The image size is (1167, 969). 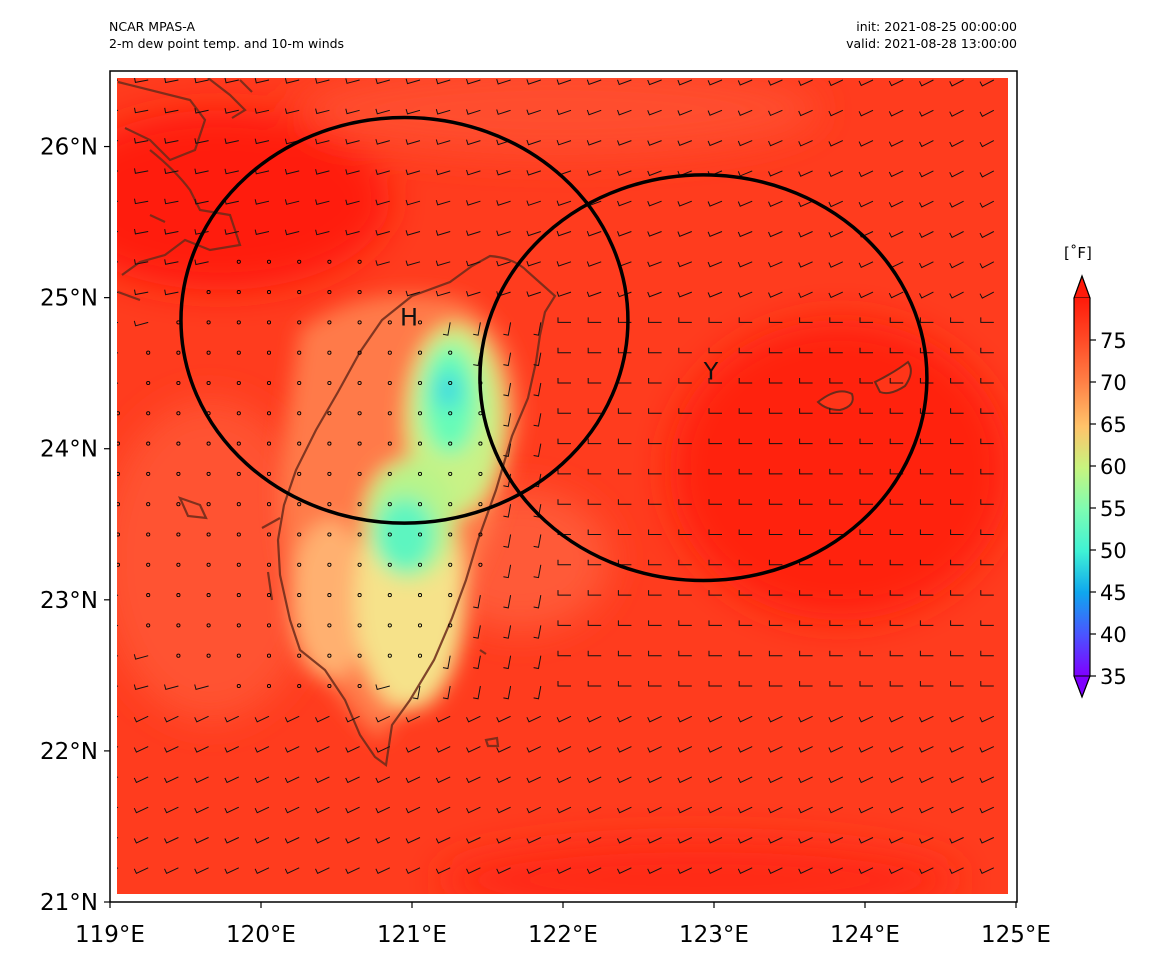 I want to click on colorbar-tick-label: 75, so click(x=1113, y=341).